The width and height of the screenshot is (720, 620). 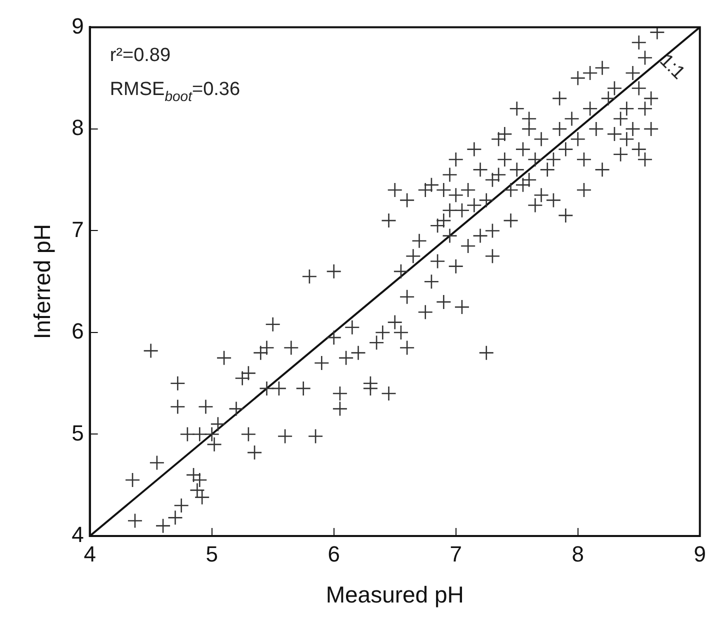 What do you see at coordinates (578, 553) in the screenshot?
I see `x-tick-label: 8` at bounding box center [578, 553].